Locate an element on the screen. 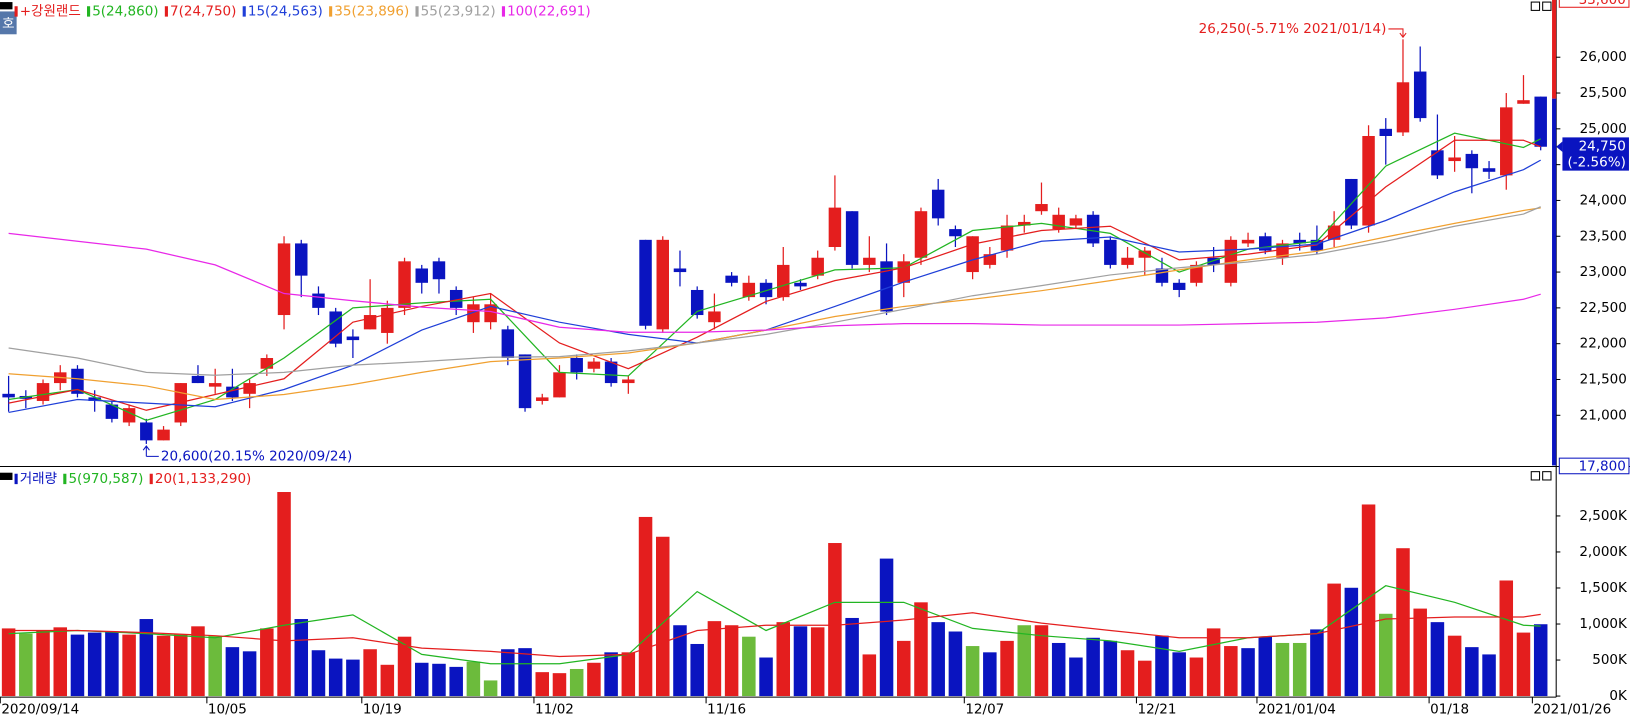 The width and height of the screenshot is (1630, 721). annotation-arrow is located at coordinates (1397, 33).